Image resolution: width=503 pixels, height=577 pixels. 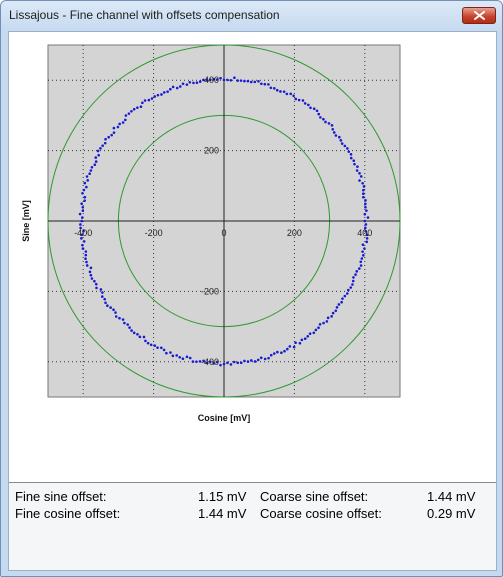 I want to click on fine-sine-offset-value: 1.15 mV, so click(x=222, y=496).